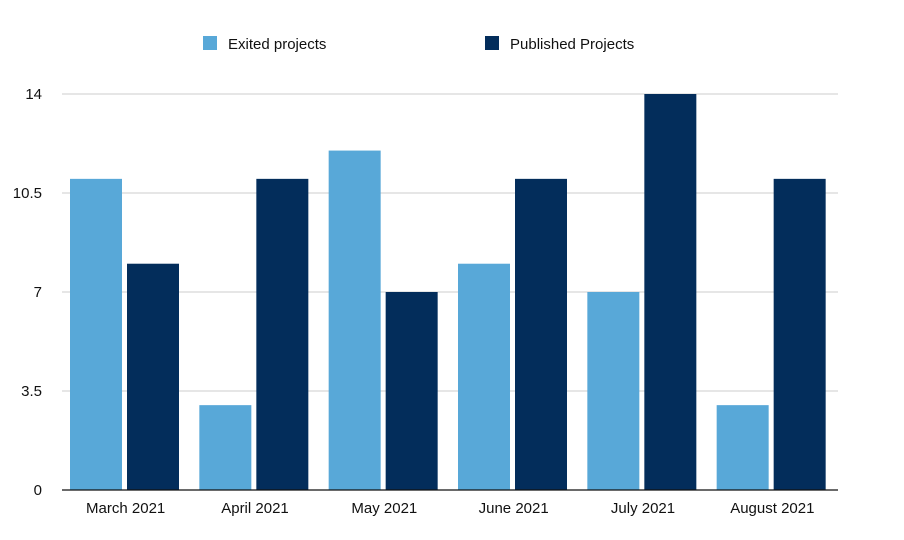 This screenshot has height=540, width=904. I want to click on y-tick-label: 10.5, so click(27, 193).